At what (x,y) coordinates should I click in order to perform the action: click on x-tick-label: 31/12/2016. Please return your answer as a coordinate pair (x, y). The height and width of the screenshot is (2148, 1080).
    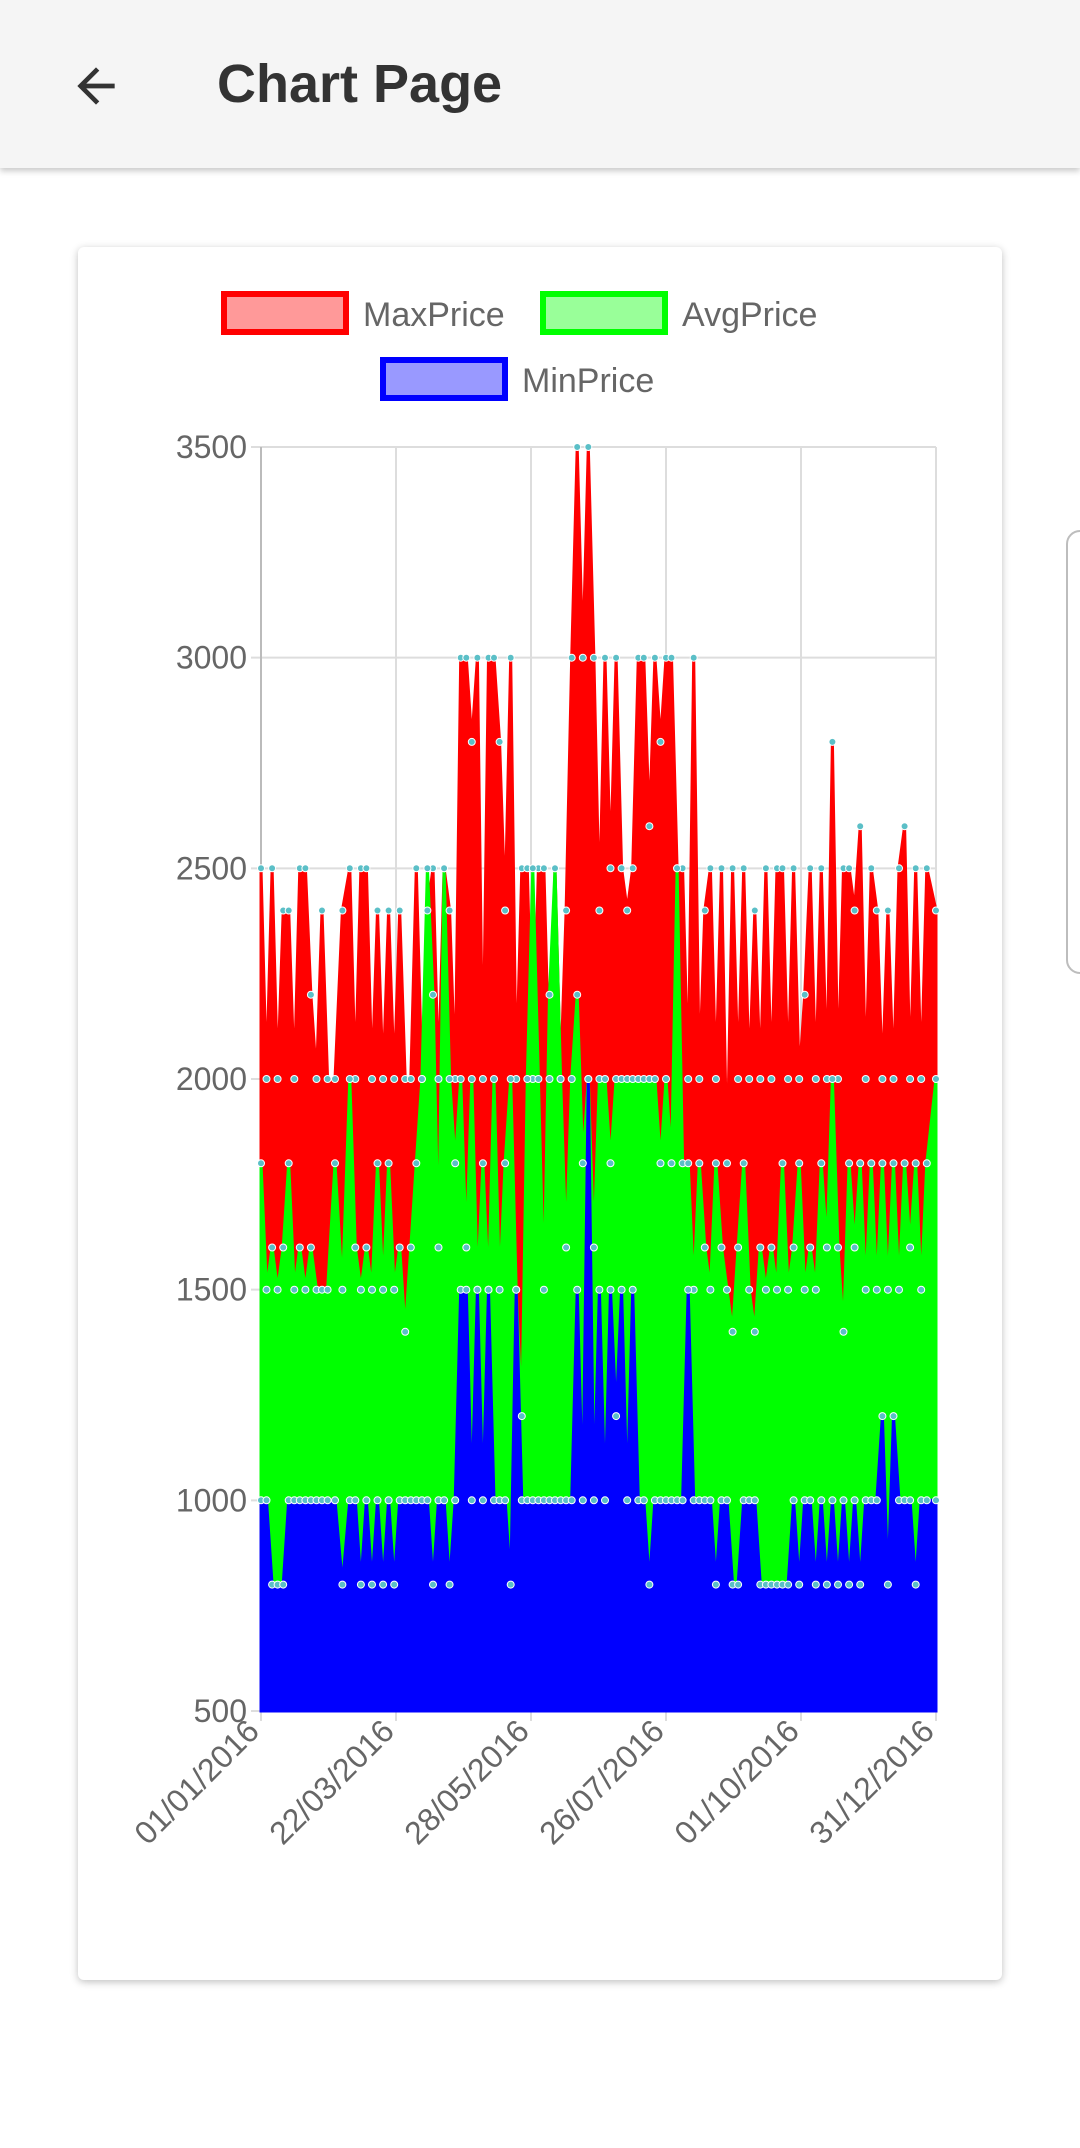
    Looking at the image, I should click on (871, 1781).